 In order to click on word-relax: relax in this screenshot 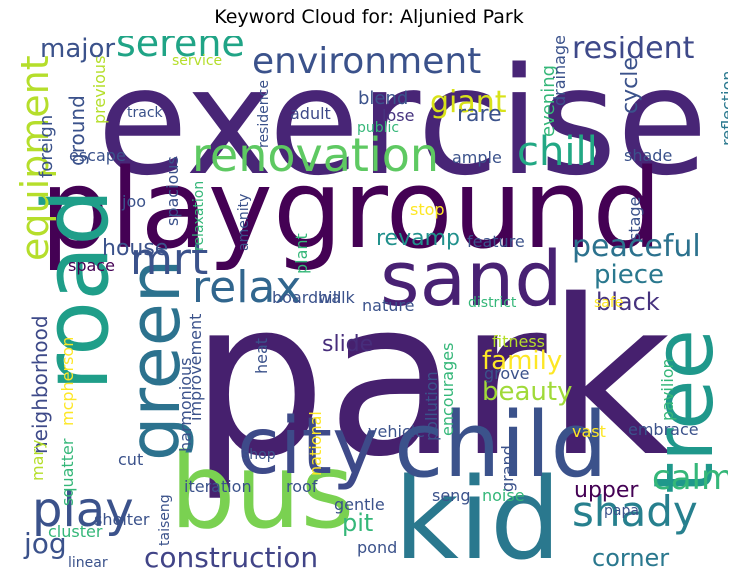, I will do `click(247, 287)`.